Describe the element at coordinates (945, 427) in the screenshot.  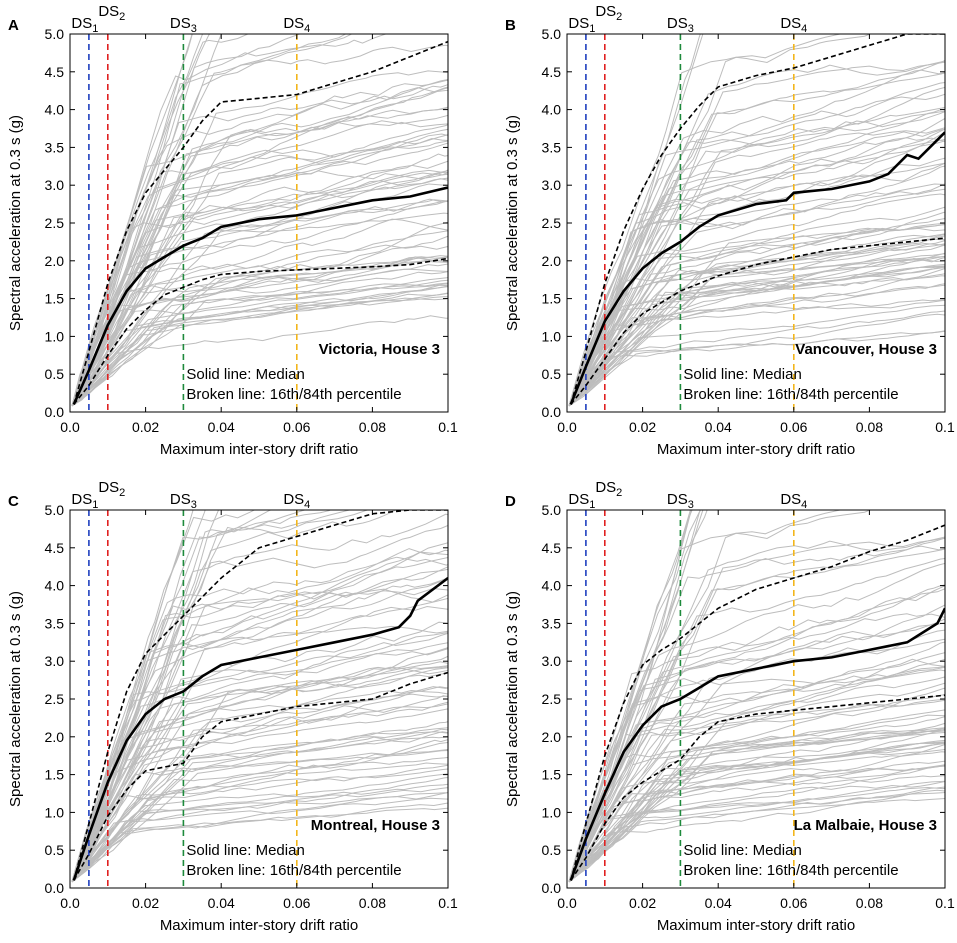
I see `x-tick-label: 0.1` at that location.